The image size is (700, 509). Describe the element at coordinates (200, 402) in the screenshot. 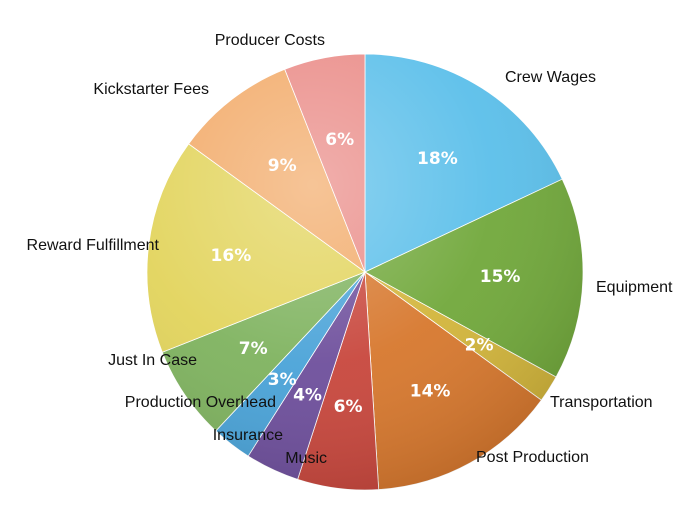

I see `category-label-production-overhead: Production Overhead` at that location.